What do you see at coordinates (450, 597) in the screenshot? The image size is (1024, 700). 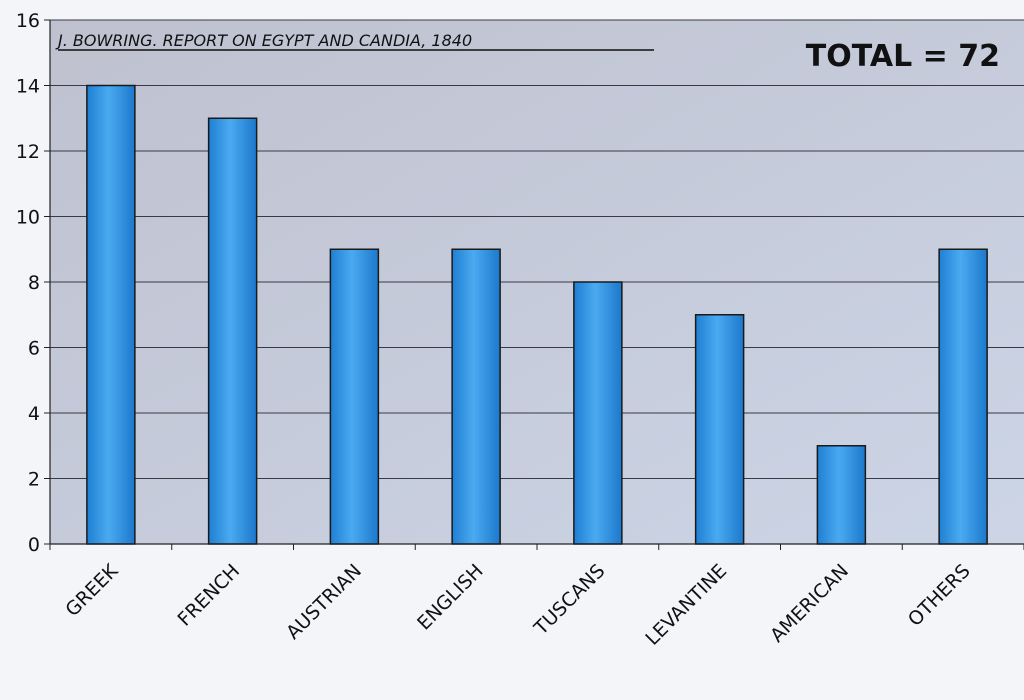 I see `x-category-label: ENGLISH` at bounding box center [450, 597].